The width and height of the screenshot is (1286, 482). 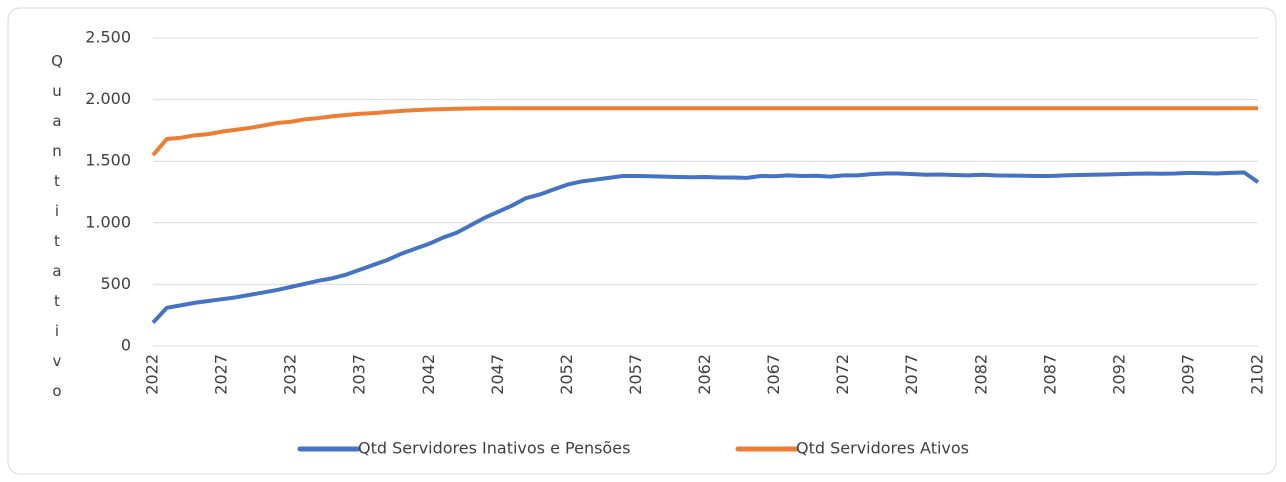 I want to click on x-tick-label: 2082, so click(x=980, y=374).